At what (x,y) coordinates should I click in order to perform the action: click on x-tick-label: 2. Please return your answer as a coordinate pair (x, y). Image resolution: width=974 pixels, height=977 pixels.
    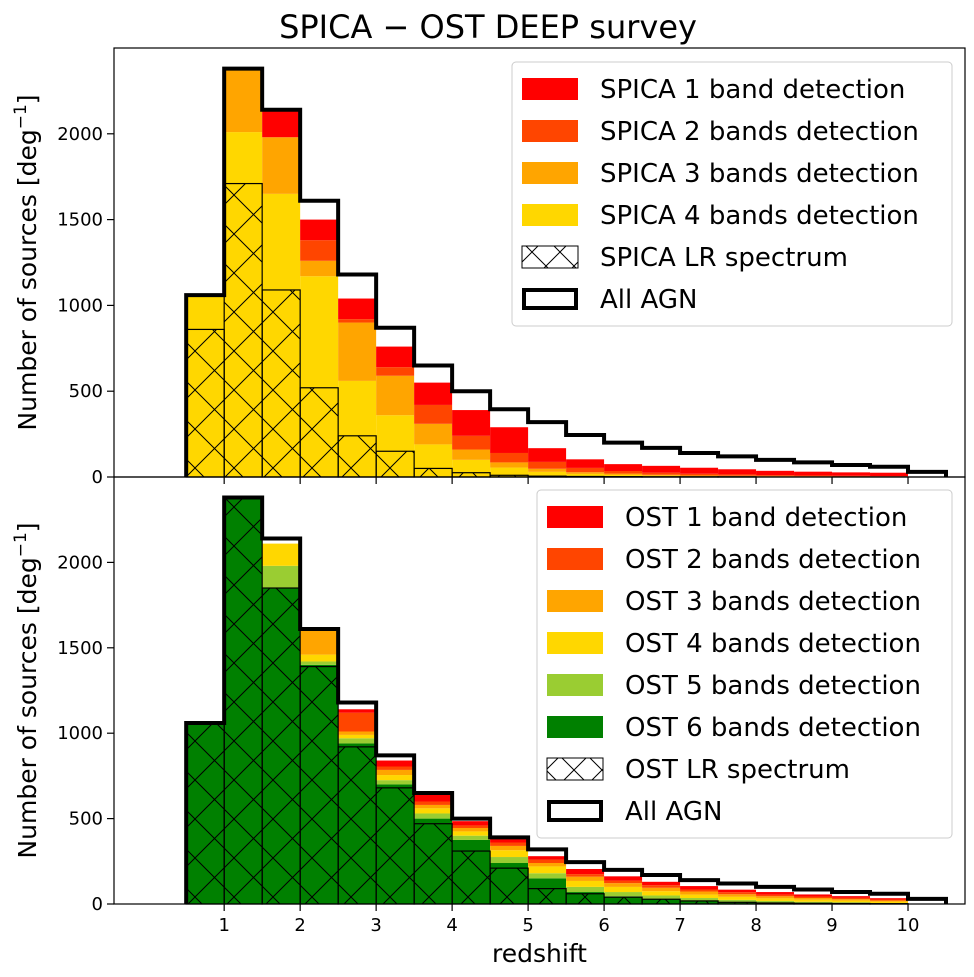
    Looking at the image, I should click on (299, 925).